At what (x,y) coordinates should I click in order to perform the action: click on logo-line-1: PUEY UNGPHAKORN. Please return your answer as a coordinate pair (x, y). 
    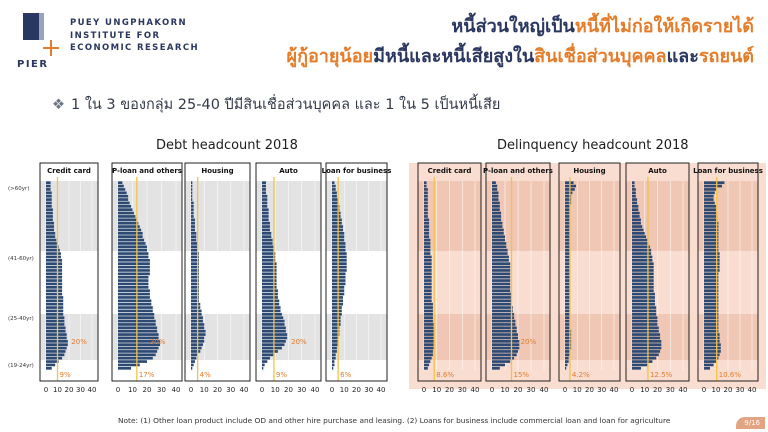
    Looking at the image, I should click on (129, 23).